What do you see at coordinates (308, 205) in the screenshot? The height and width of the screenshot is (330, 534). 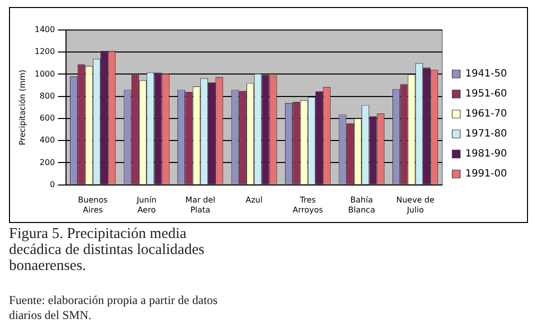 I see `x-tick-label: Tres Arroyos` at bounding box center [308, 205].